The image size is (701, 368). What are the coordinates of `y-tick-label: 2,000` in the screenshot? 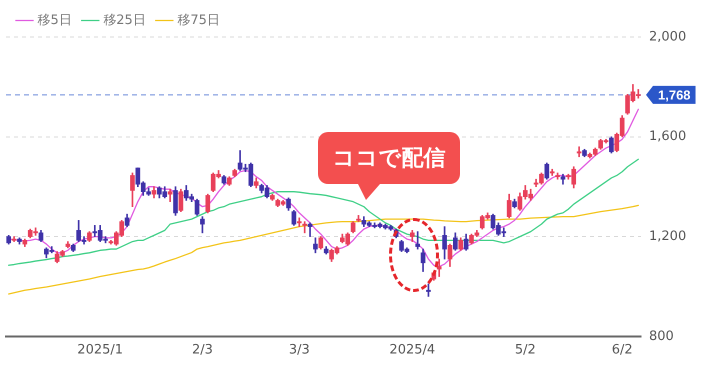 It's located at (667, 36).